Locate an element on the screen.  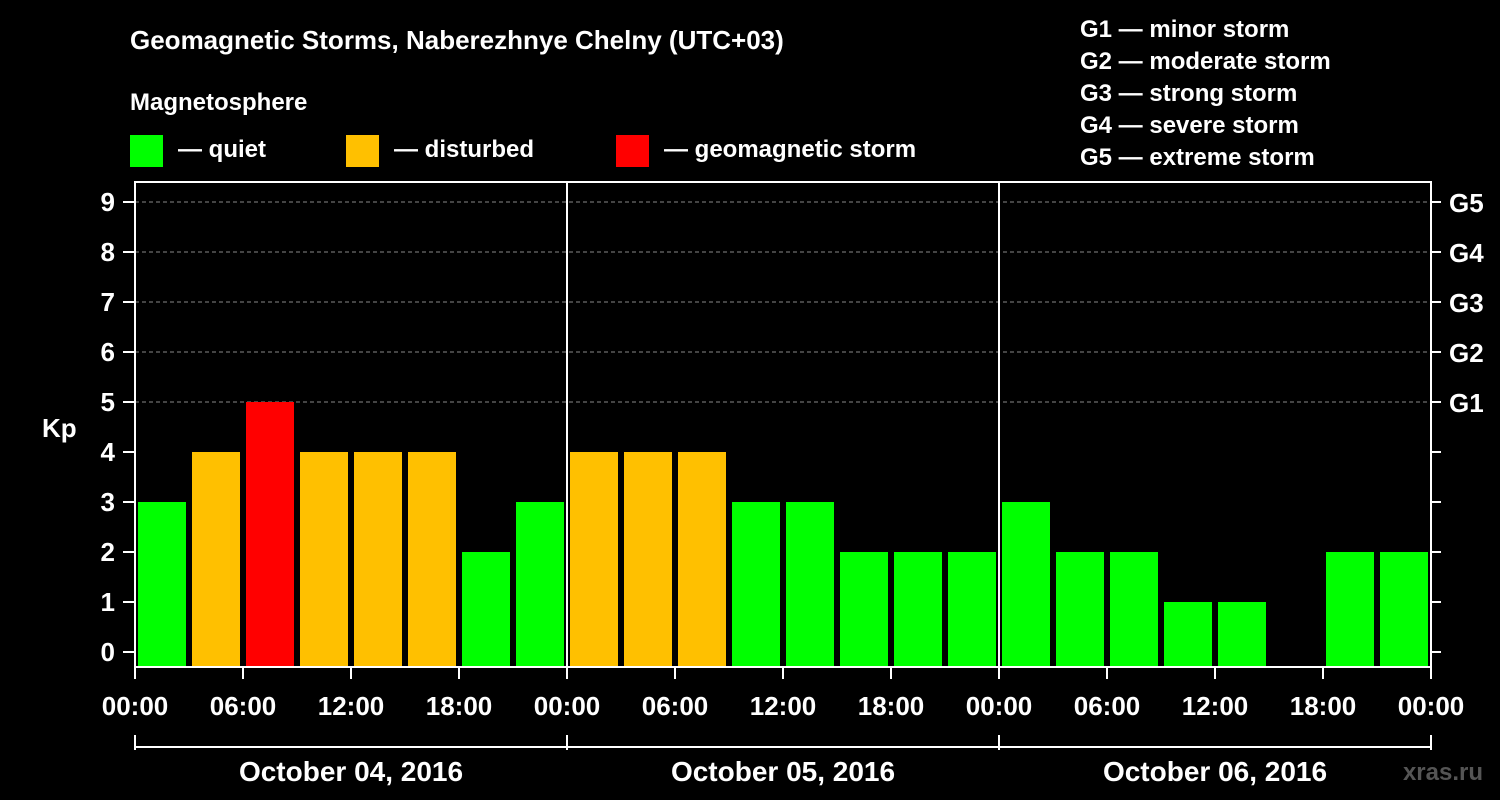
y-tick-label: 1 is located at coordinates (108, 602).